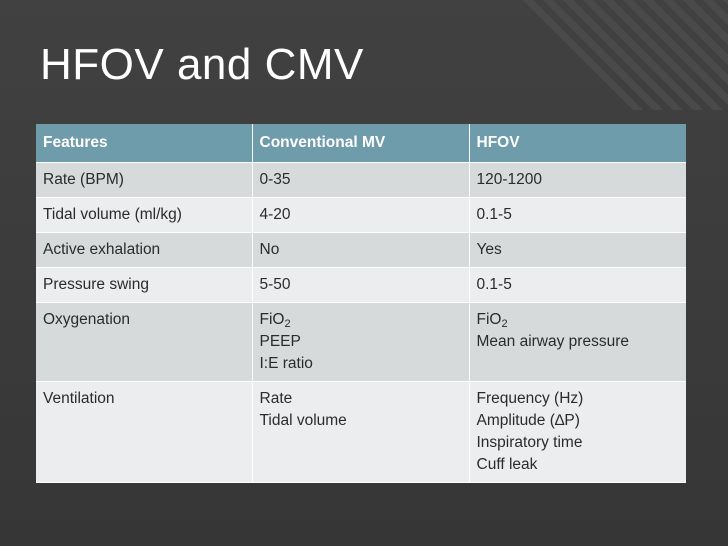 The width and height of the screenshot is (728, 546). I want to click on table-cell: Rate Tidal volume, so click(361, 432).